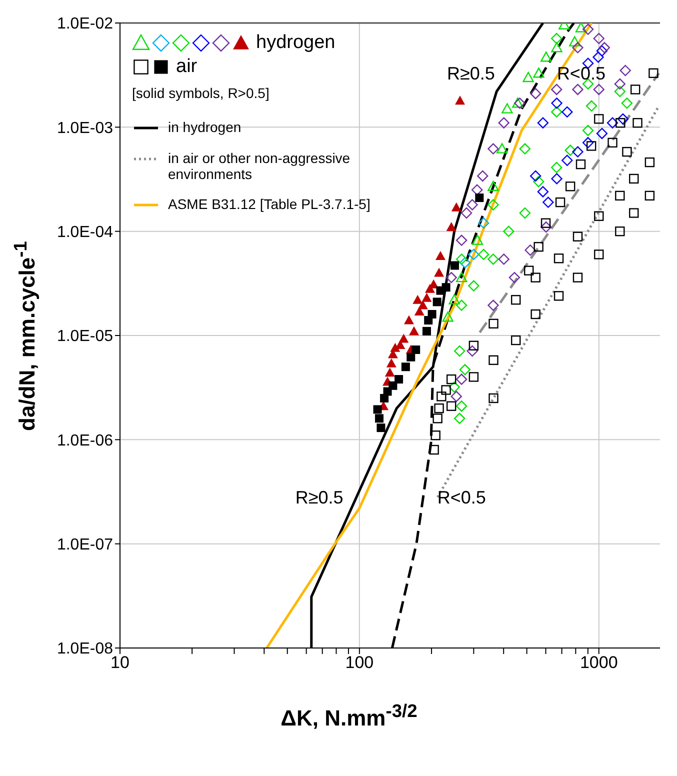  Describe the element at coordinates (296, 43) in the screenshot. I see `legend-label: hydrogen` at that location.